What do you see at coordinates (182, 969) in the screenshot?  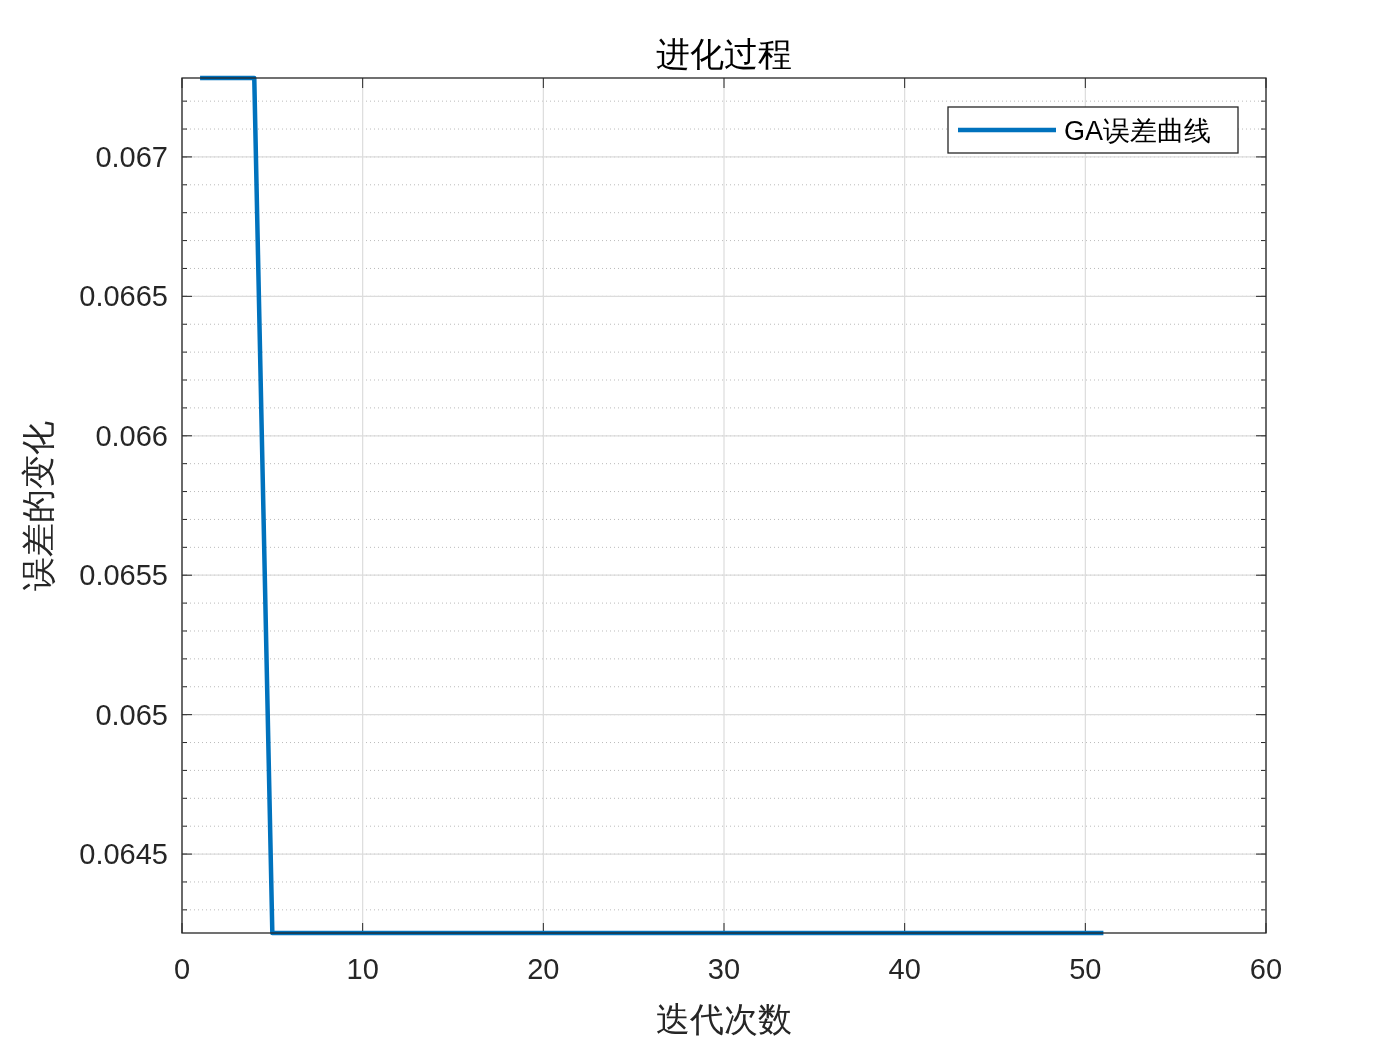 I see `x-tick-label: 0` at bounding box center [182, 969].